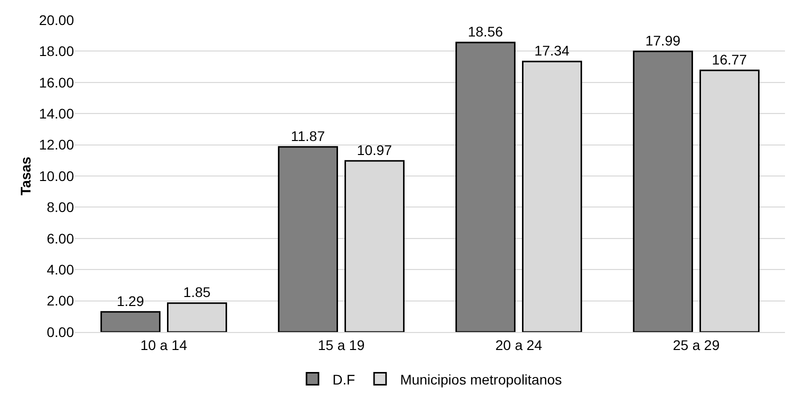 The height and width of the screenshot is (407, 797). What do you see at coordinates (130, 300) in the screenshot?
I see `data-label: 1.29` at bounding box center [130, 300].